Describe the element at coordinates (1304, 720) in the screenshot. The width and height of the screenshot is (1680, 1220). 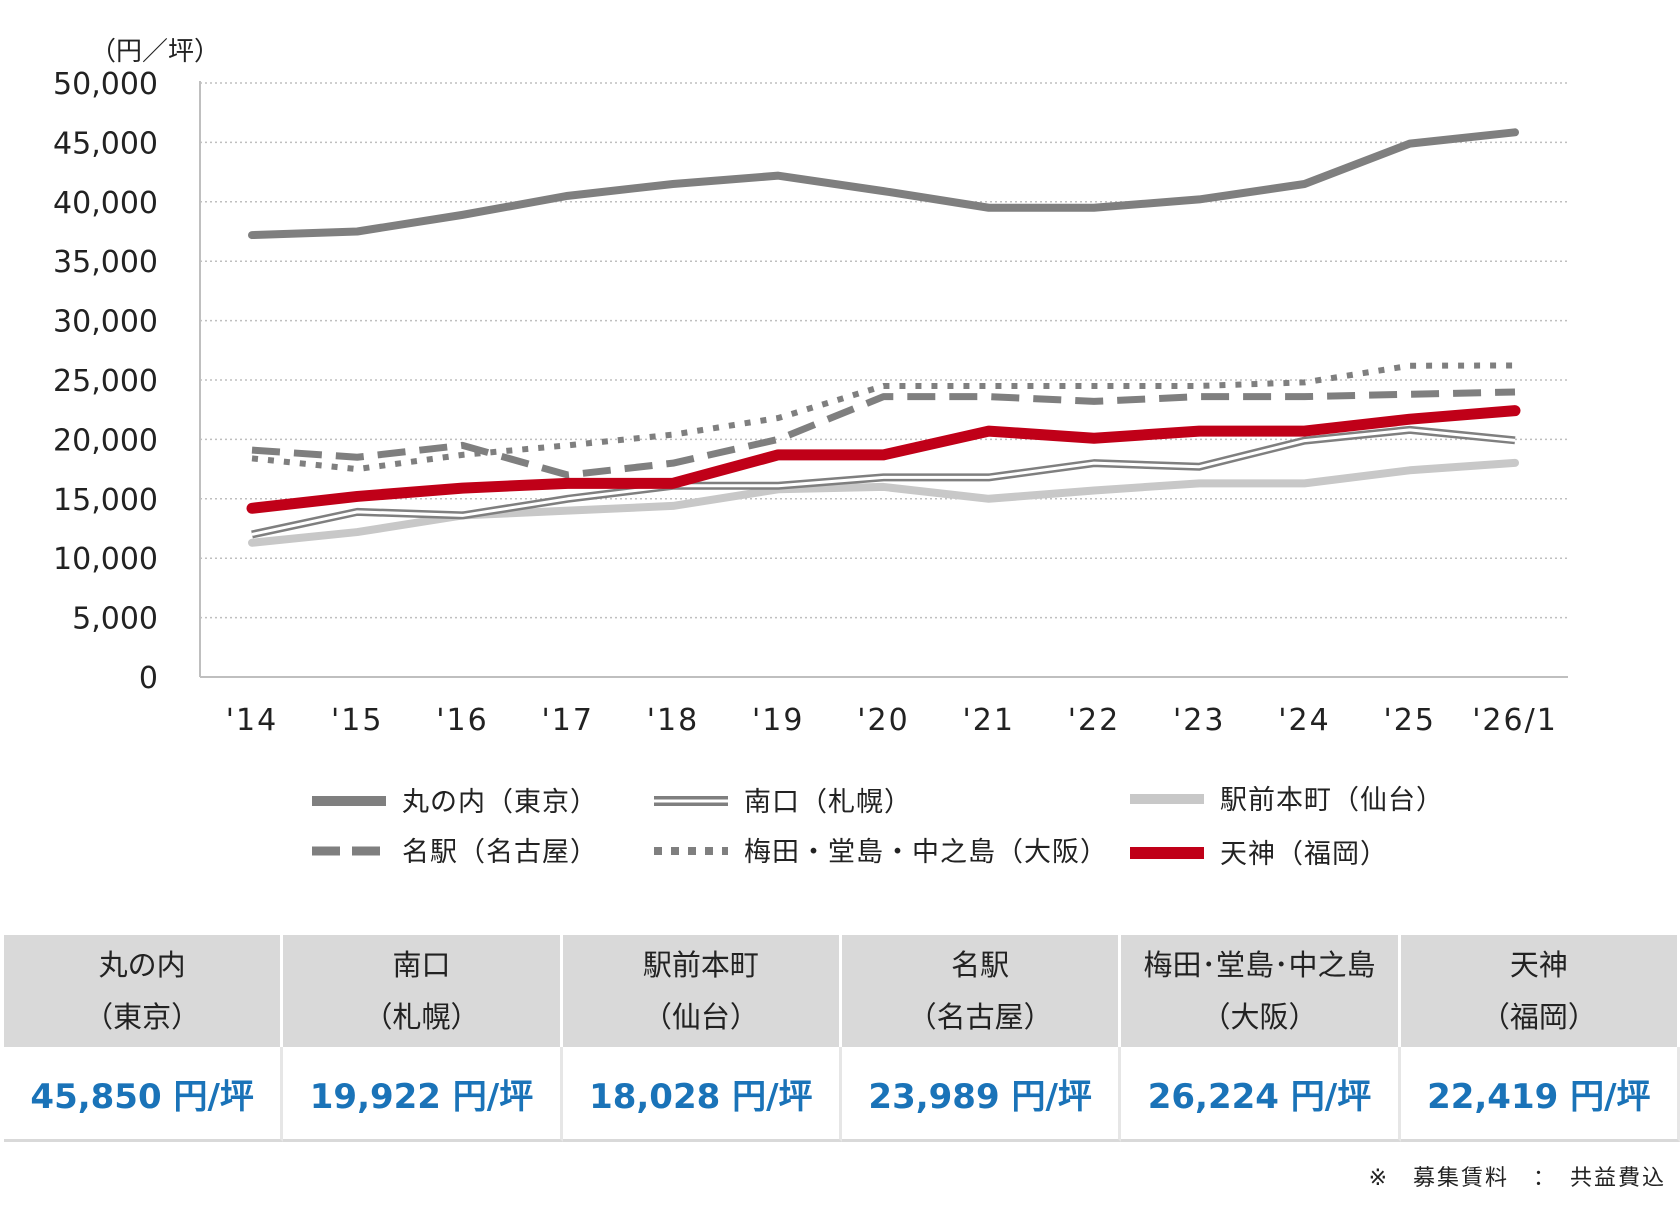
I see `x-tick-label: '24` at that location.